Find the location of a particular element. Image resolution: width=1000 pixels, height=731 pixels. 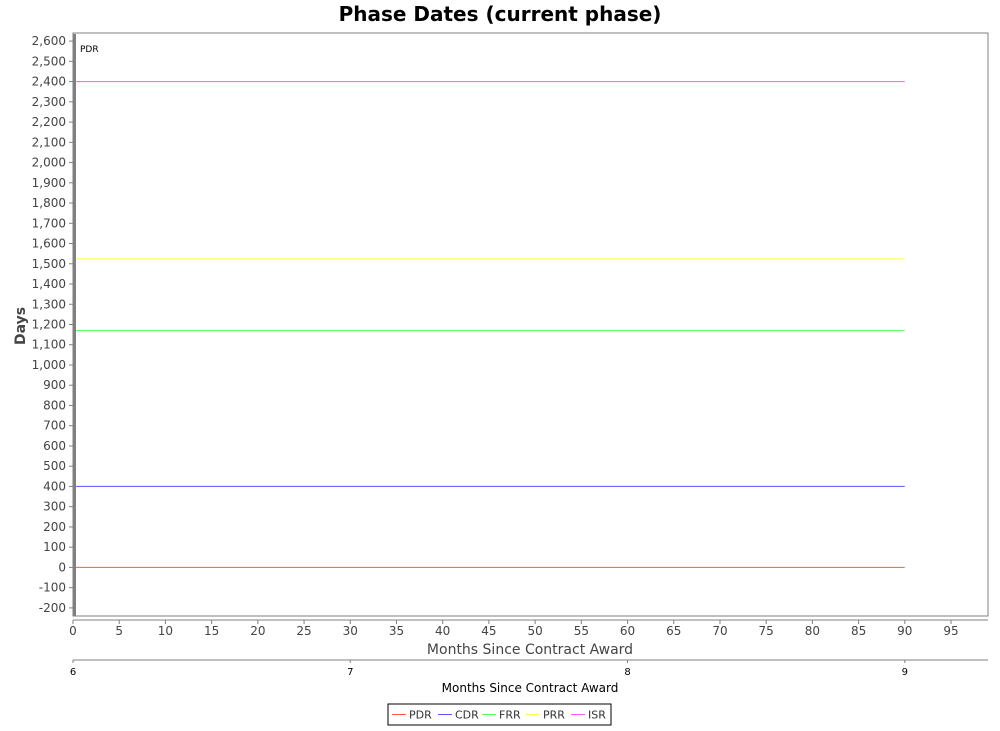

y-tick-label: 1,200 is located at coordinates (49, 325).